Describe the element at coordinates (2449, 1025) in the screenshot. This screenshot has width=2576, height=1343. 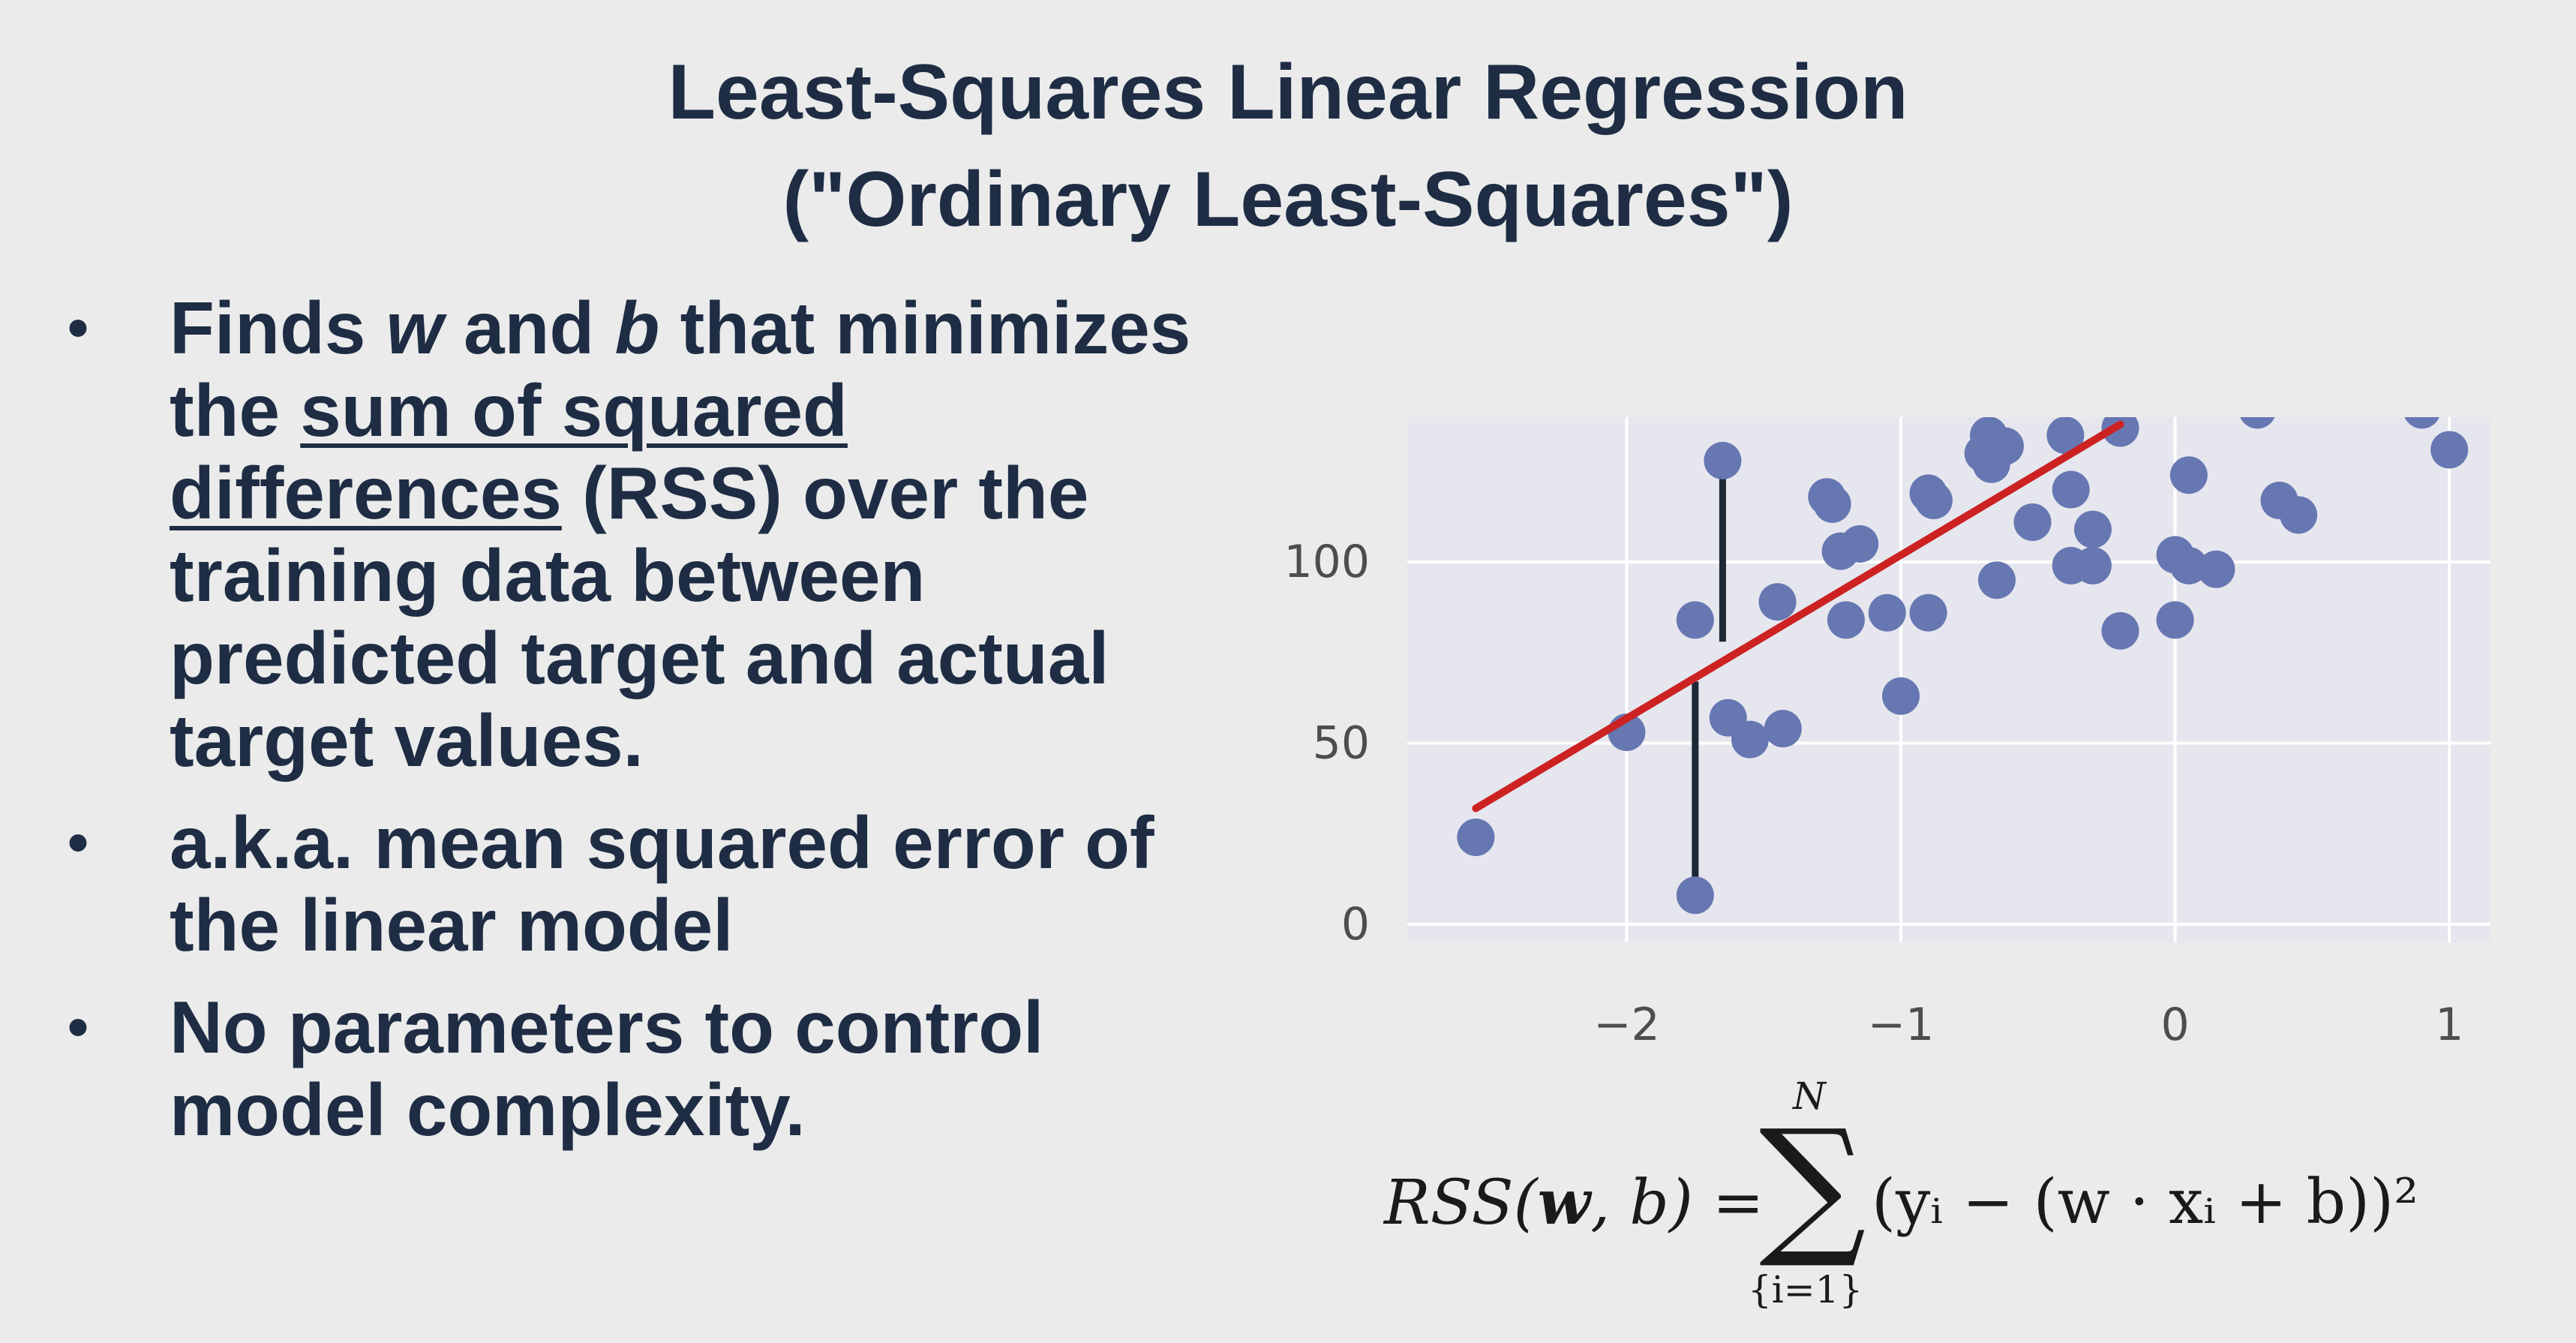
I see `x-tick-label: 1` at that location.